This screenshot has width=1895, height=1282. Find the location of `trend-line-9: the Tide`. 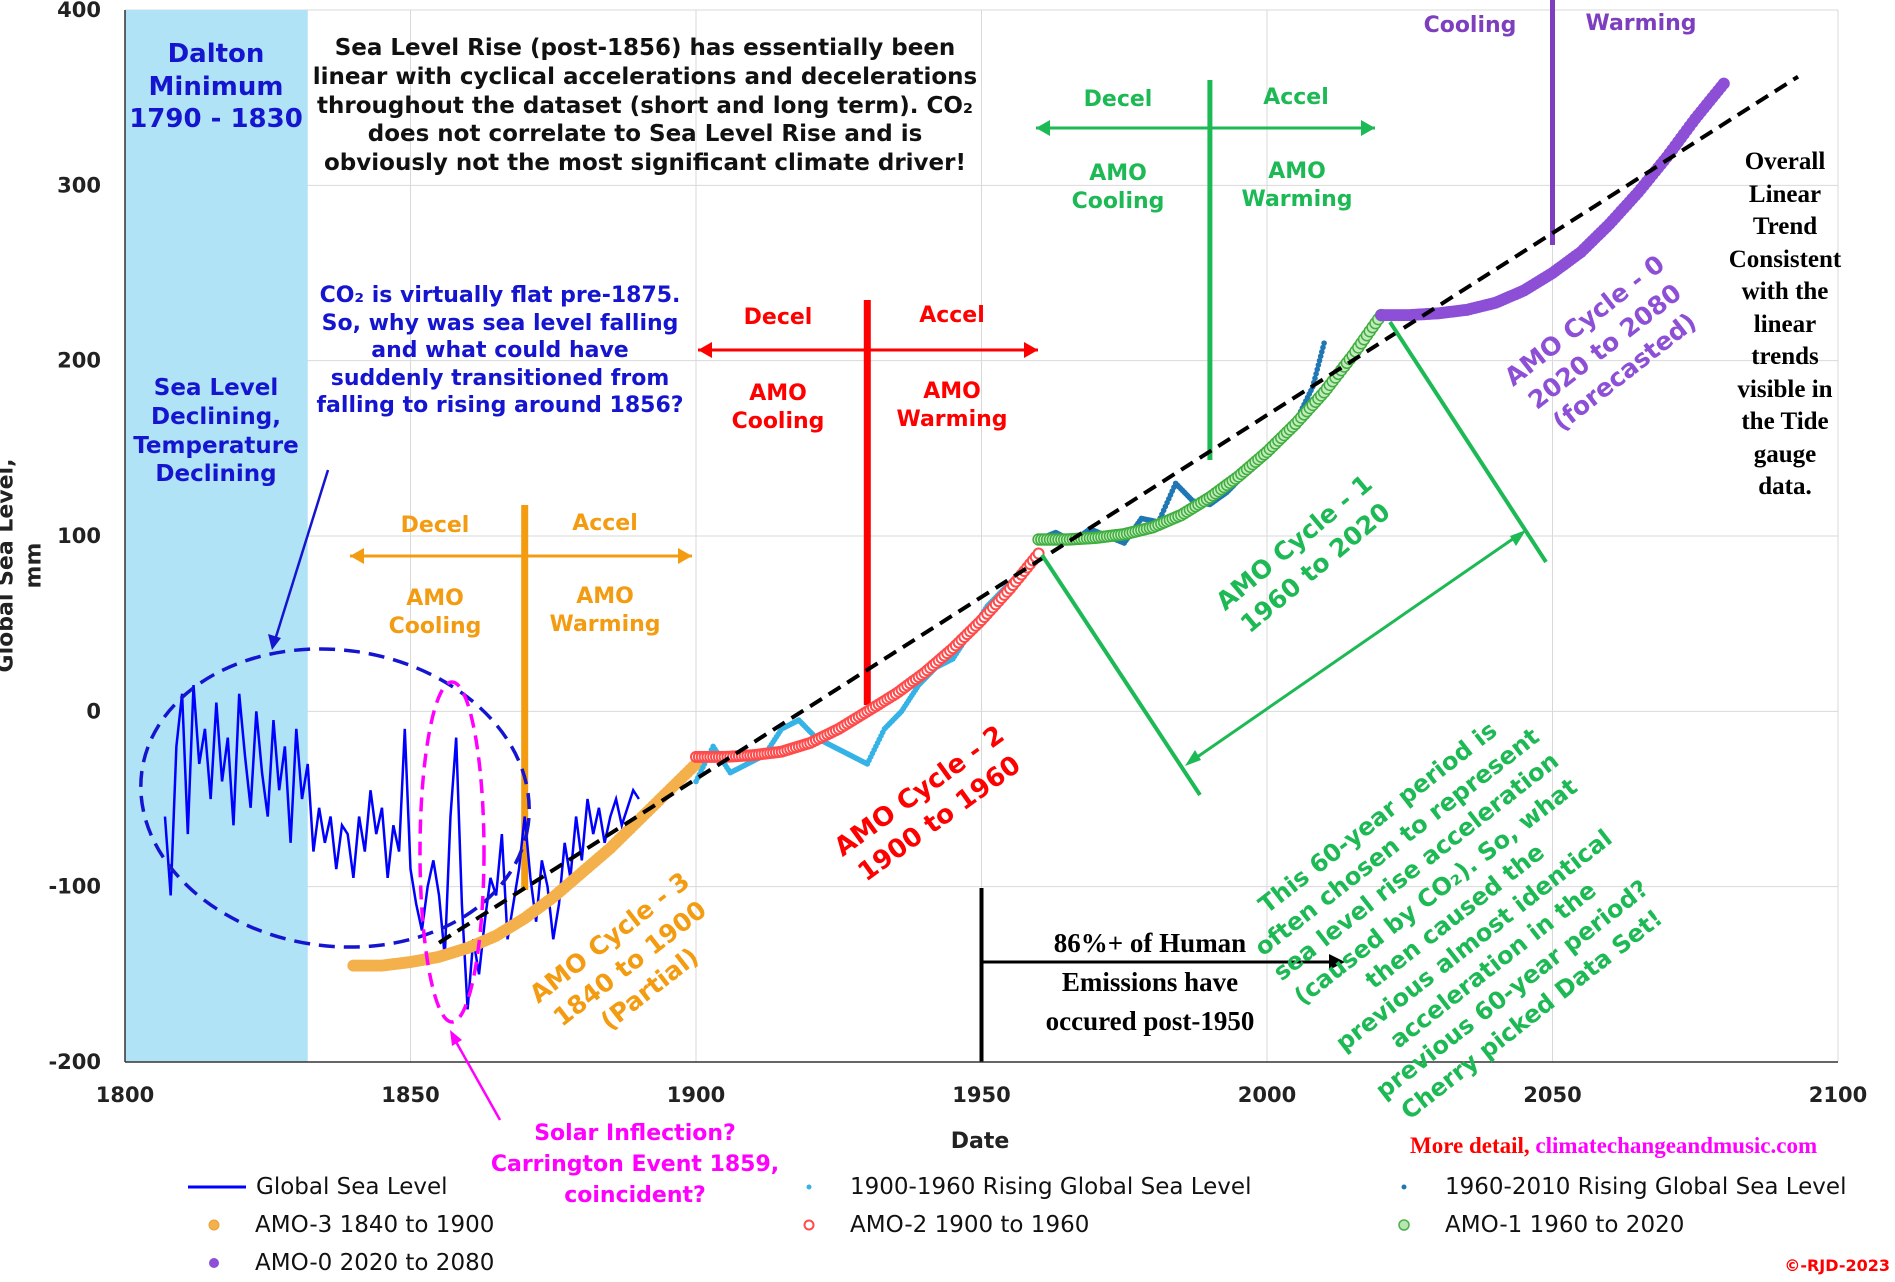

trend-line-9: the Tide is located at coordinates (1785, 421).